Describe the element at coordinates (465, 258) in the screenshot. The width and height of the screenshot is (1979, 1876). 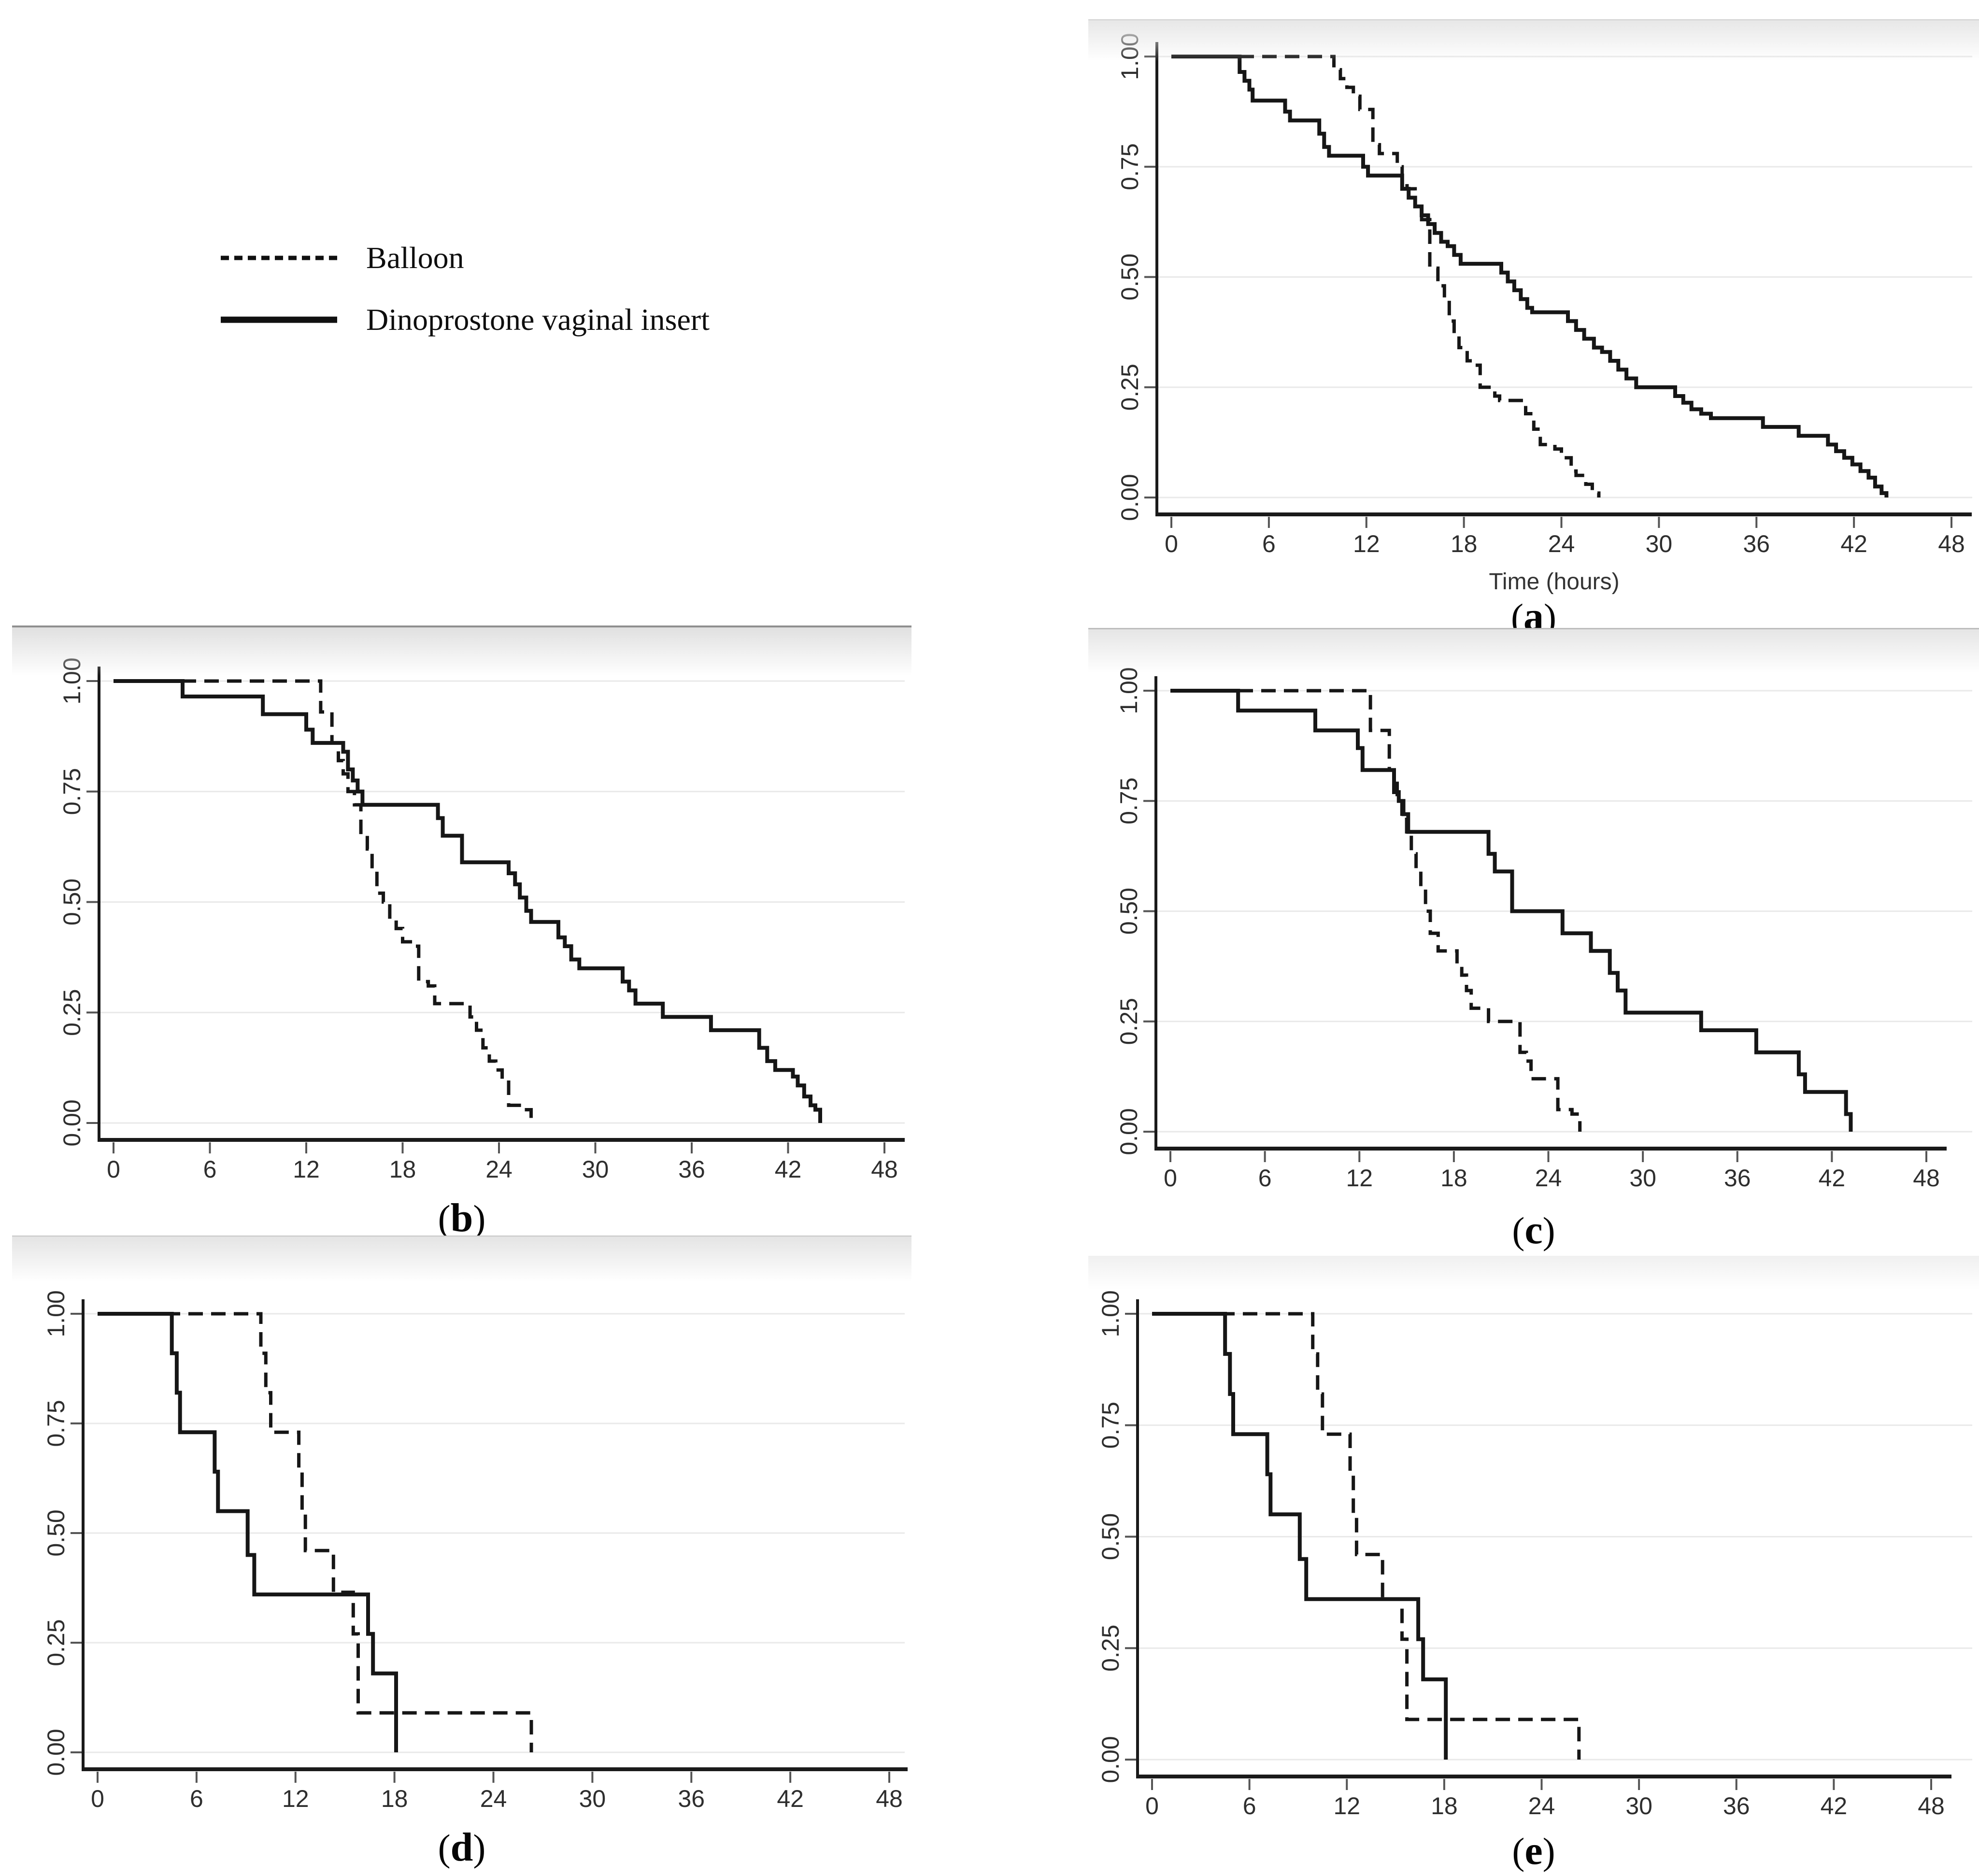
I see `legend-item-balloon: Balloon` at that location.